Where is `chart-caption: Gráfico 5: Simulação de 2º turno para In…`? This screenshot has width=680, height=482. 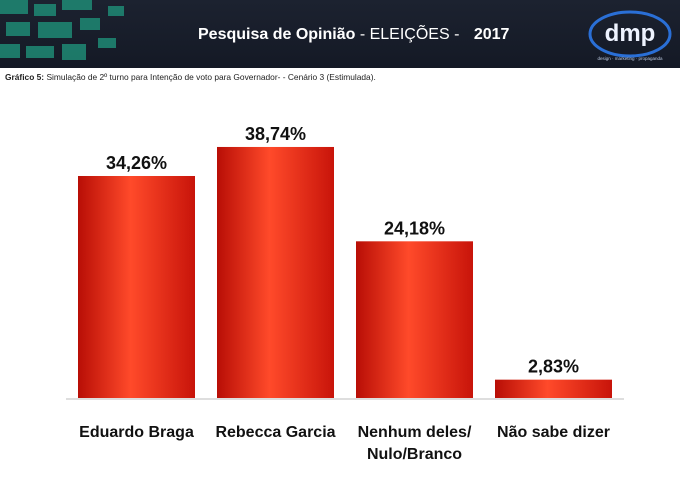
chart-caption: Gráfico 5: Simulação de 2º turno para In… is located at coordinates (190, 77).